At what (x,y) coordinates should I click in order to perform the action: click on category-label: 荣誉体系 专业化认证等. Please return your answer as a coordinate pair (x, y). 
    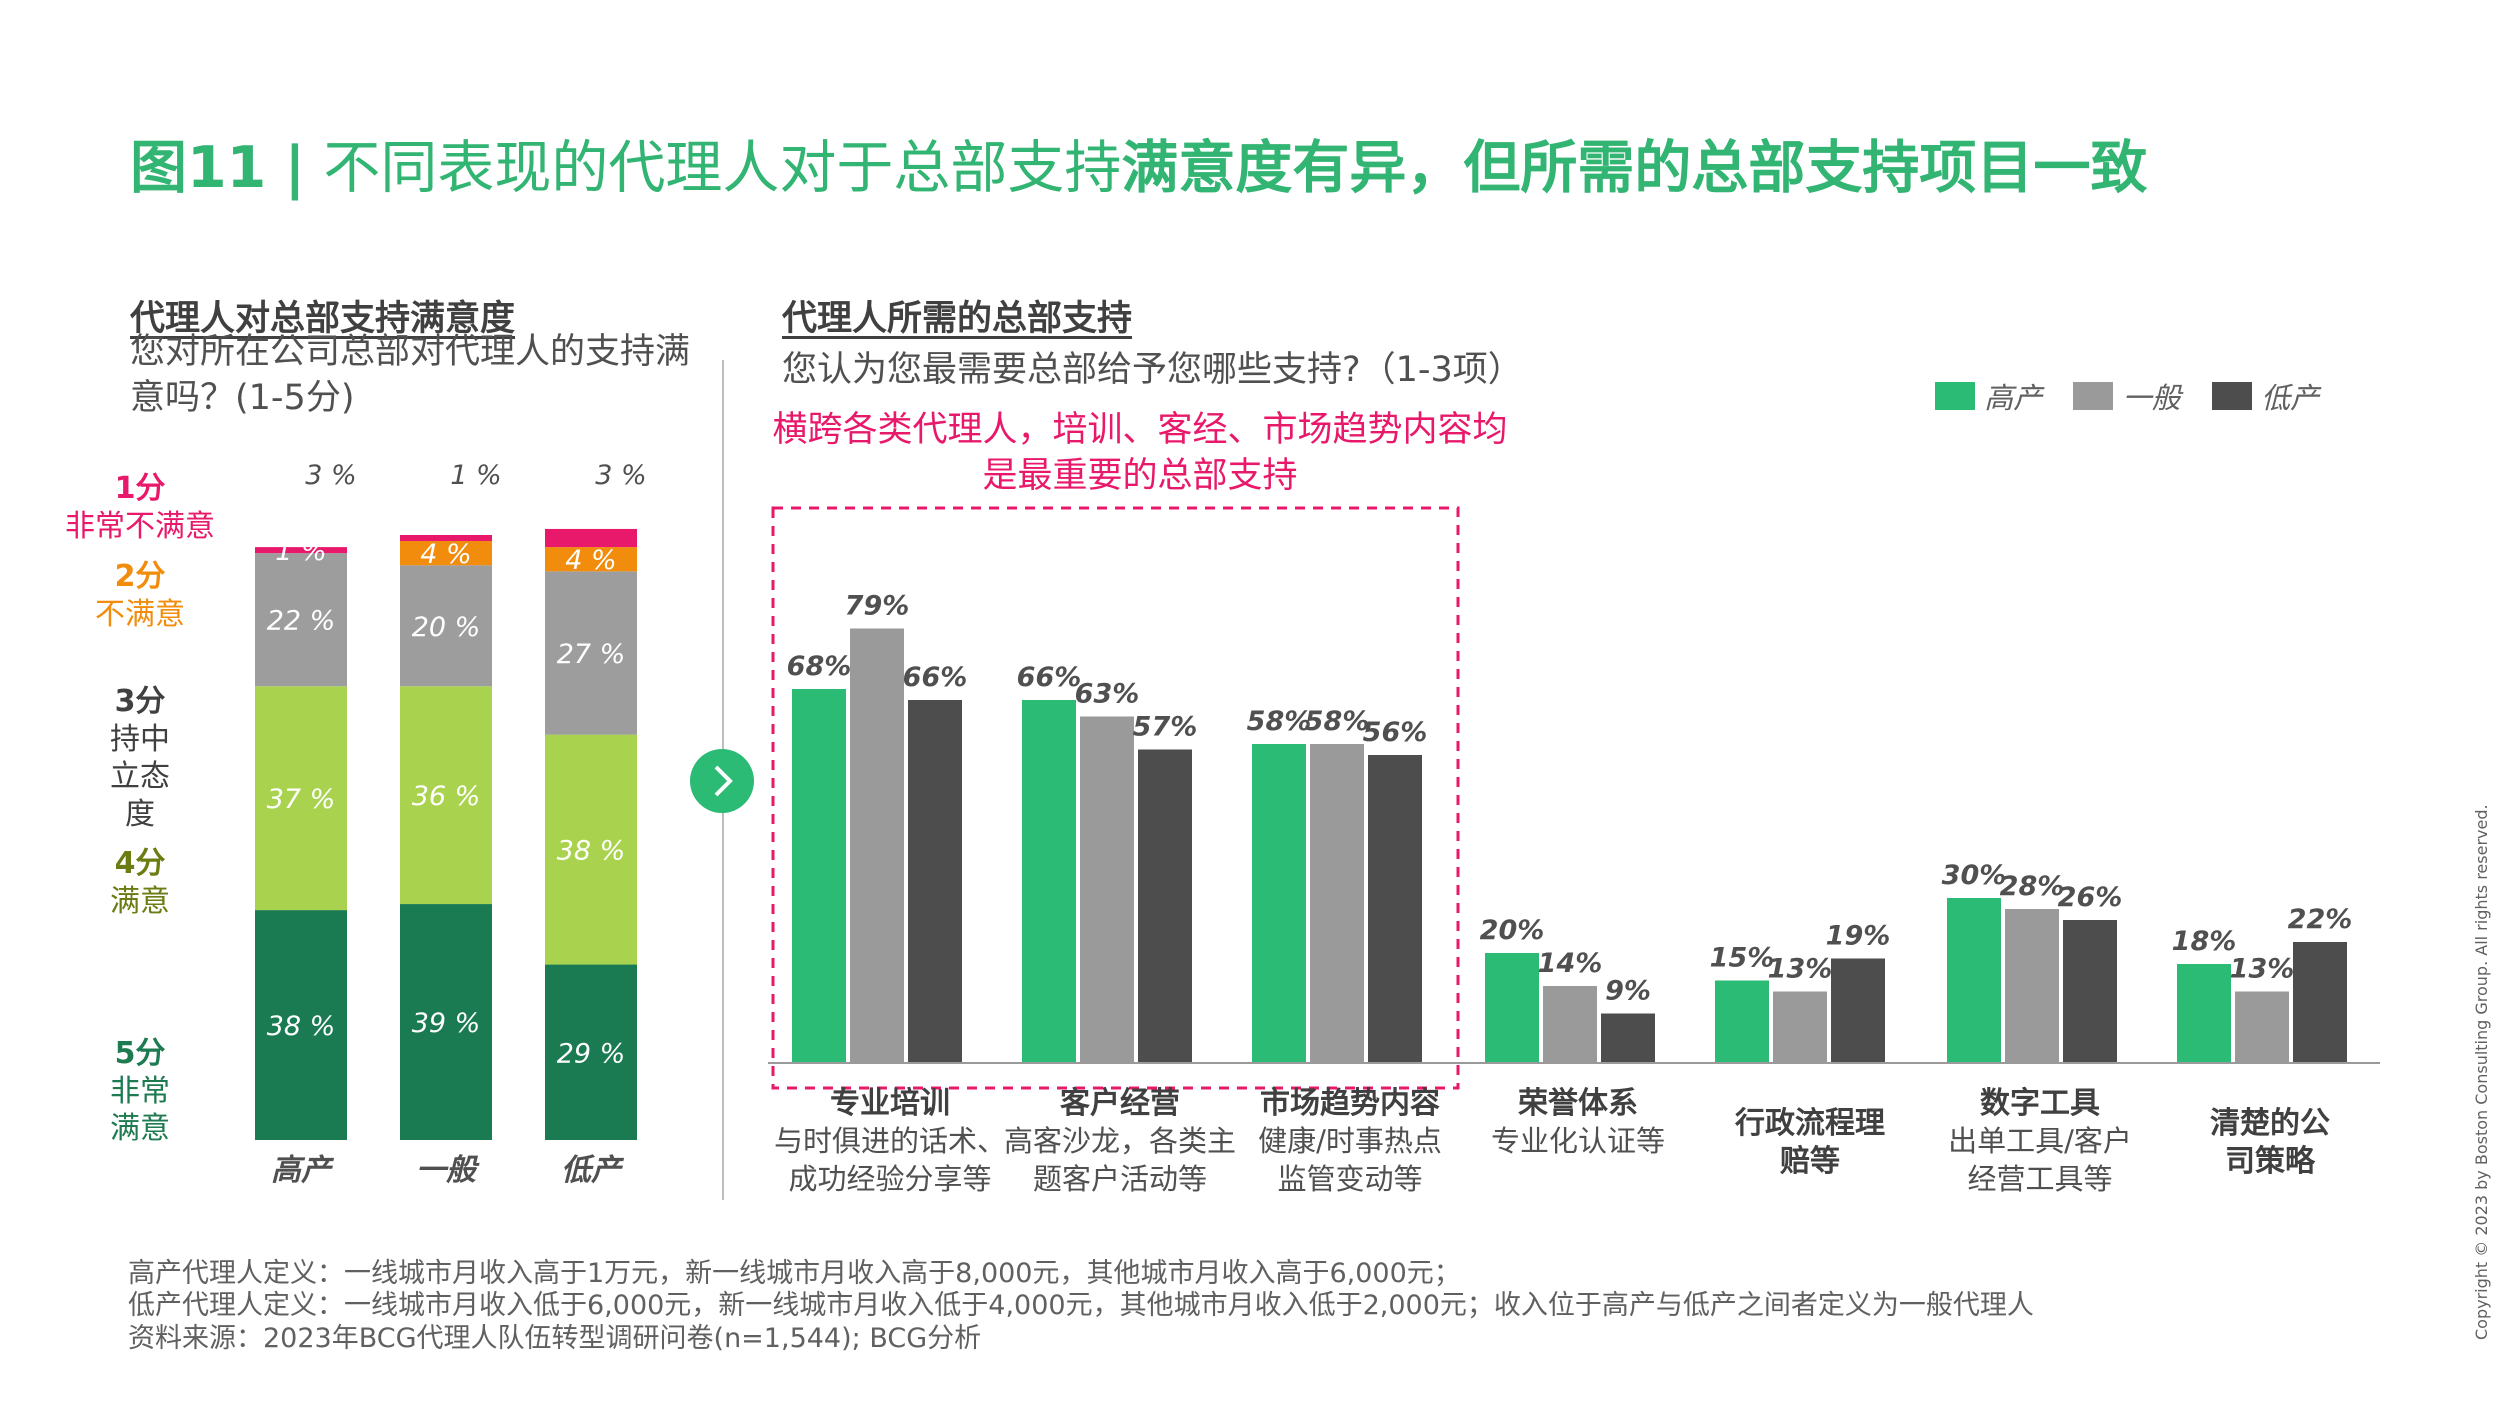
    Looking at the image, I should click on (1578, 1123).